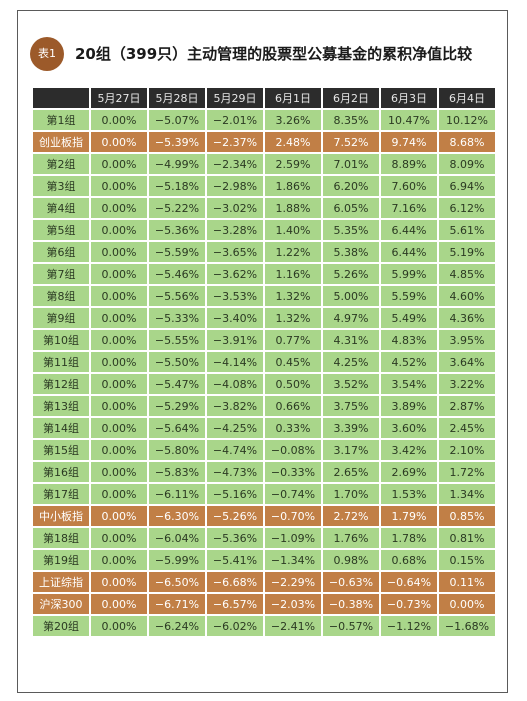  Describe the element at coordinates (61, 428) in the screenshot. I see `row-label: 第14组` at that location.